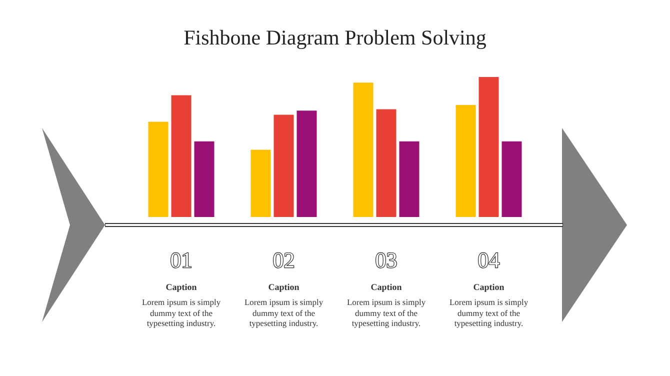 The width and height of the screenshot is (670, 376). I want to click on x-tick-label: 03, so click(386, 260).